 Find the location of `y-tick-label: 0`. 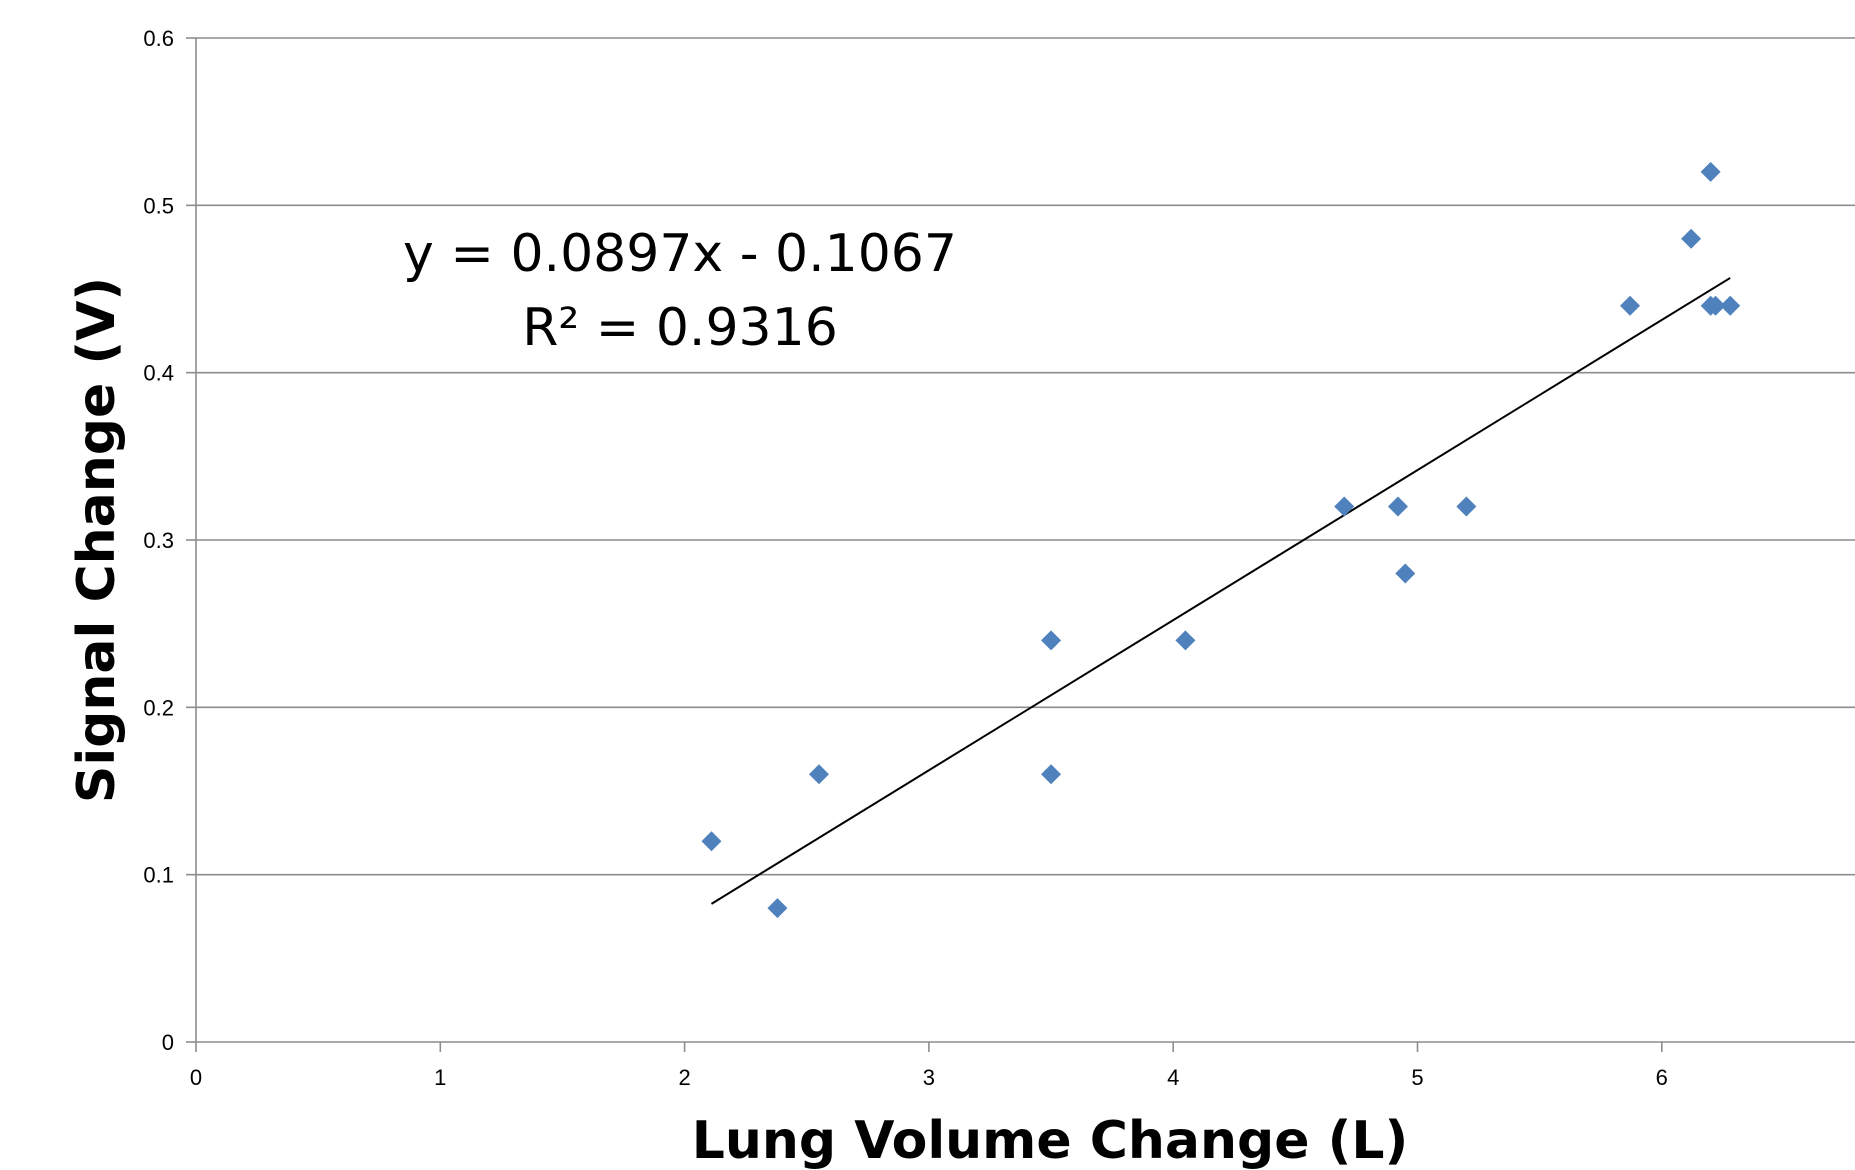

y-tick-label: 0 is located at coordinates (168, 1042).